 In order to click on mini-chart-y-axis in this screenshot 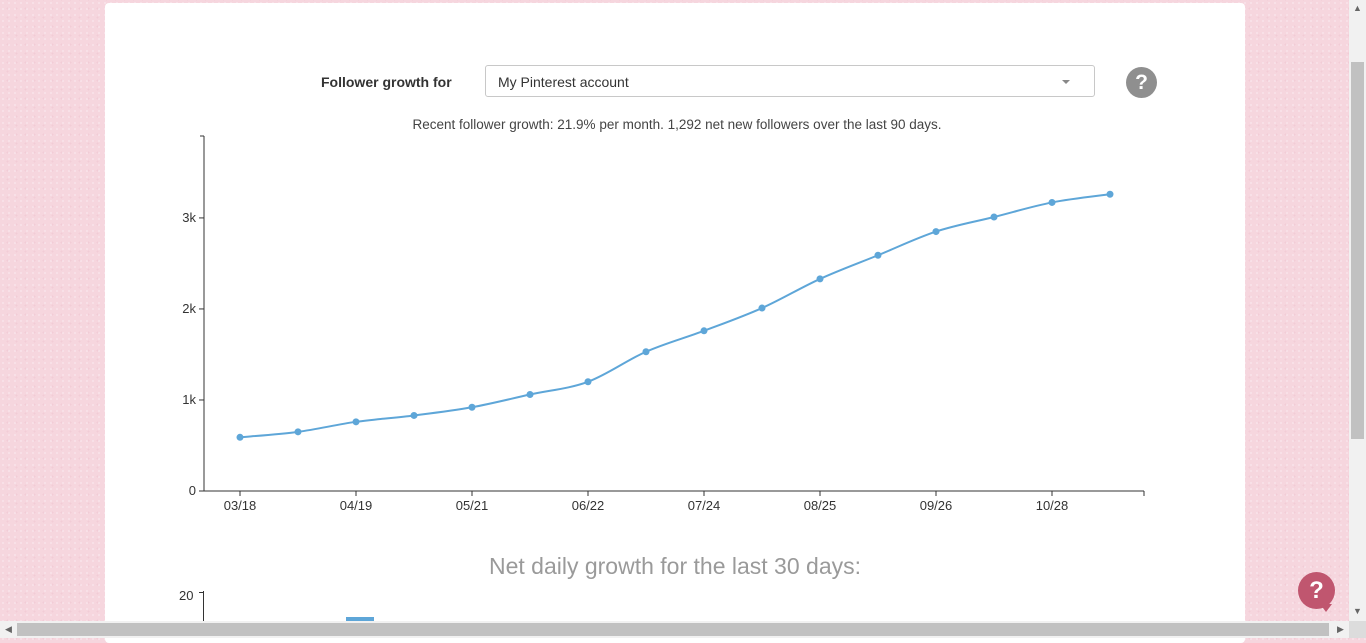, I will do `click(203, 606)`.